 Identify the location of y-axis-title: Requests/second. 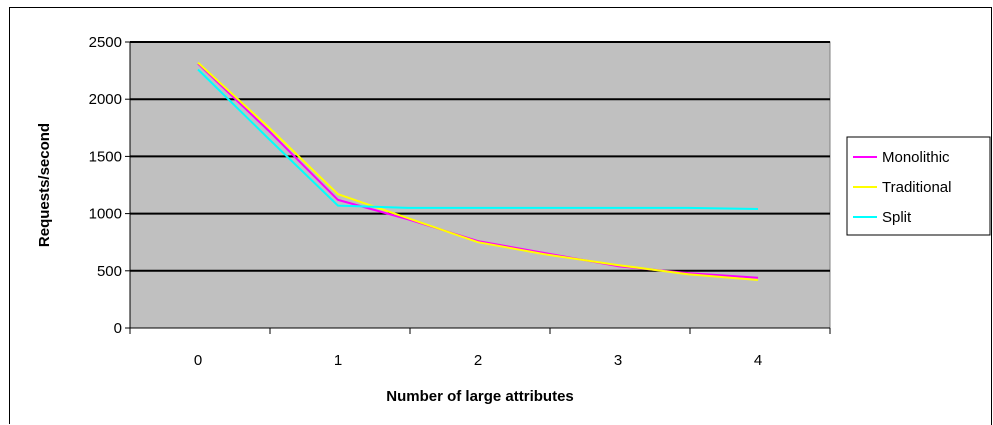
(44, 185).